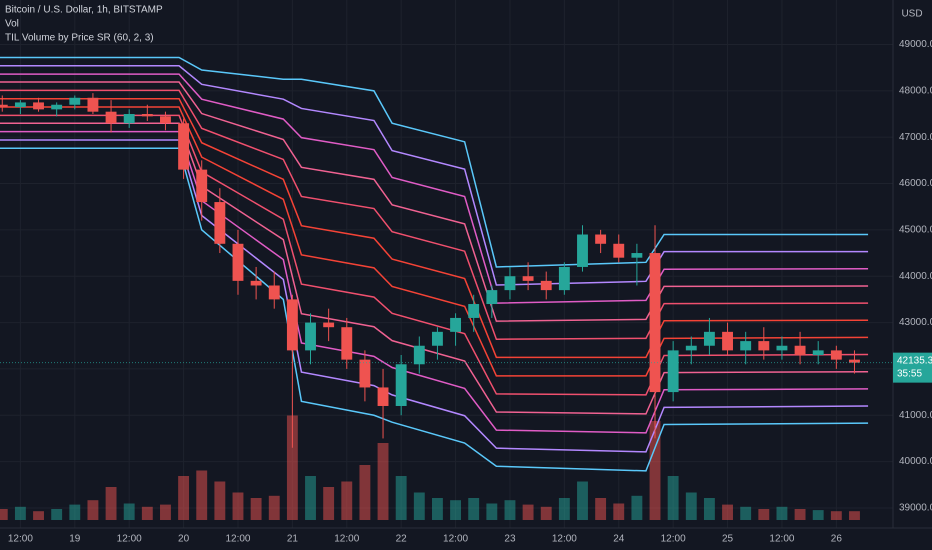 Image resolution: width=932 pixels, height=550 pixels. Describe the element at coordinates (915, 44) in the screenshot. I see `y-tick-label: 49000.00` at that location.